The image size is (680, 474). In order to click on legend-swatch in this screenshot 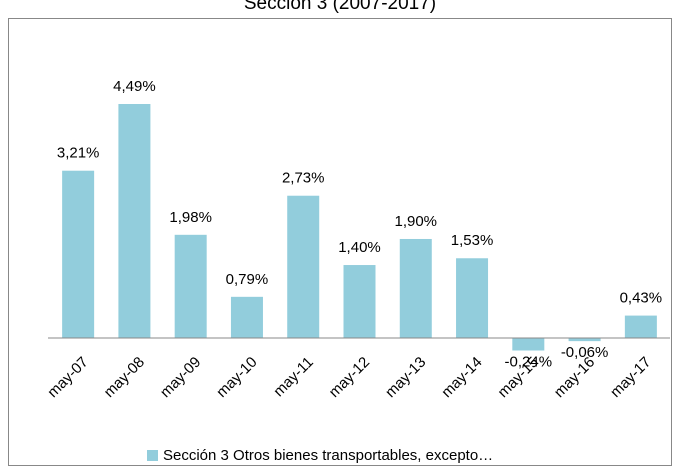, I will do `click(152, 455)`.